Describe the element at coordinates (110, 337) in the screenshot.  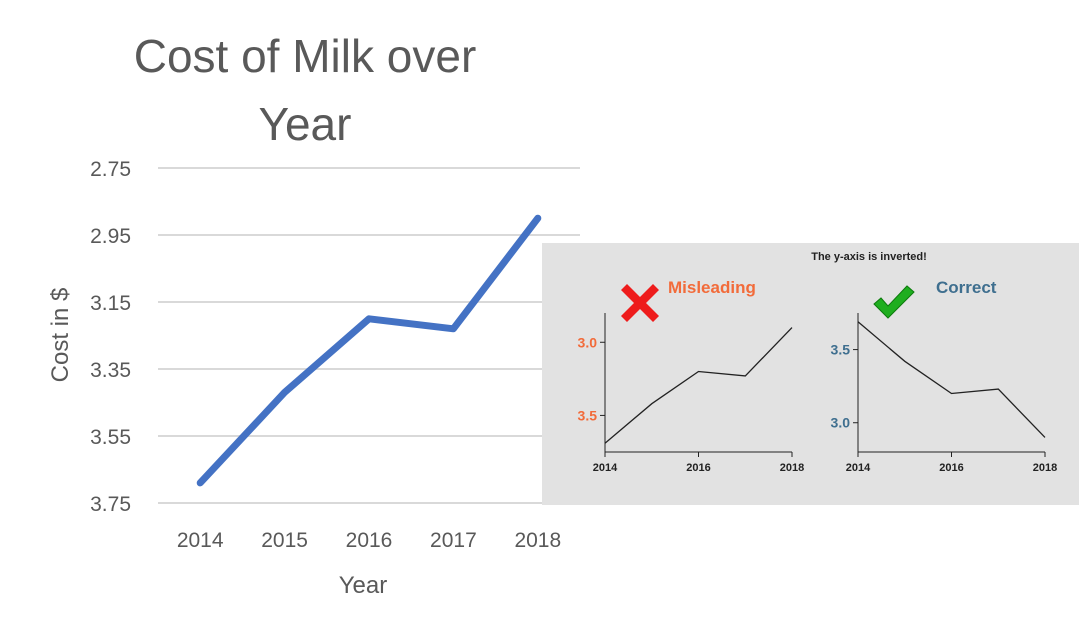
I see `main-y-tick-labels: 2.75 2.95 3.15 3.35 3.55 3.75` at that location.